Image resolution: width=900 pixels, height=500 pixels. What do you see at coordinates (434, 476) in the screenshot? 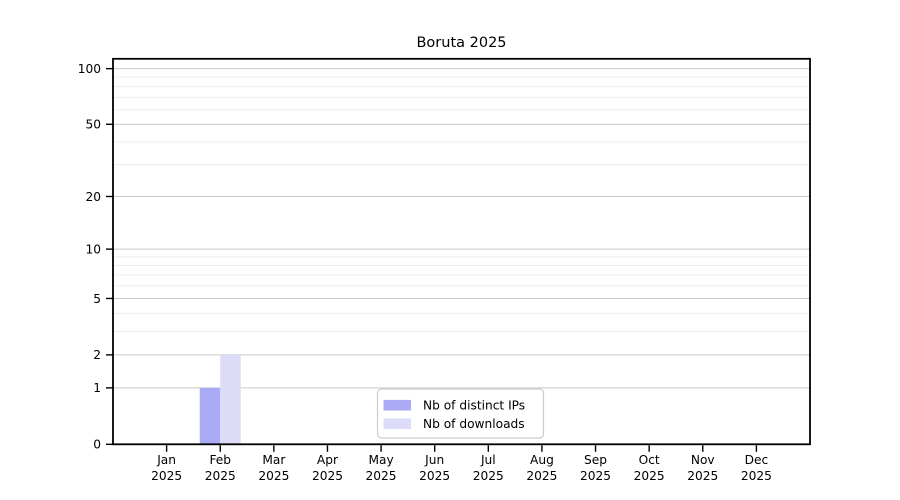
I see `x-tick-year-jun: 2025` at bounding box center [434, 476].